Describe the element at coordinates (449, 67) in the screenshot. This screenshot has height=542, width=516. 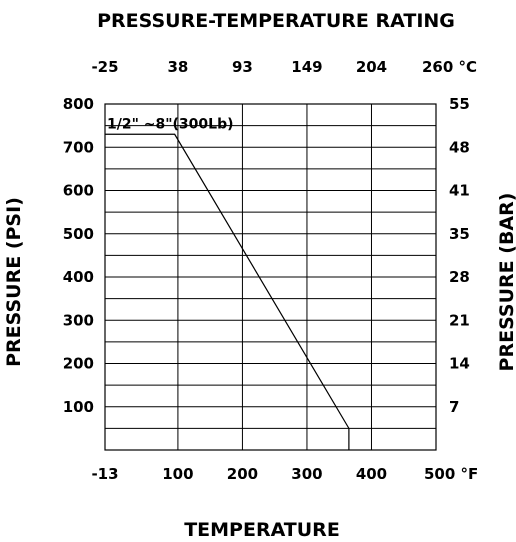
I see `x-tick-top-label: 260 °C` at that location.